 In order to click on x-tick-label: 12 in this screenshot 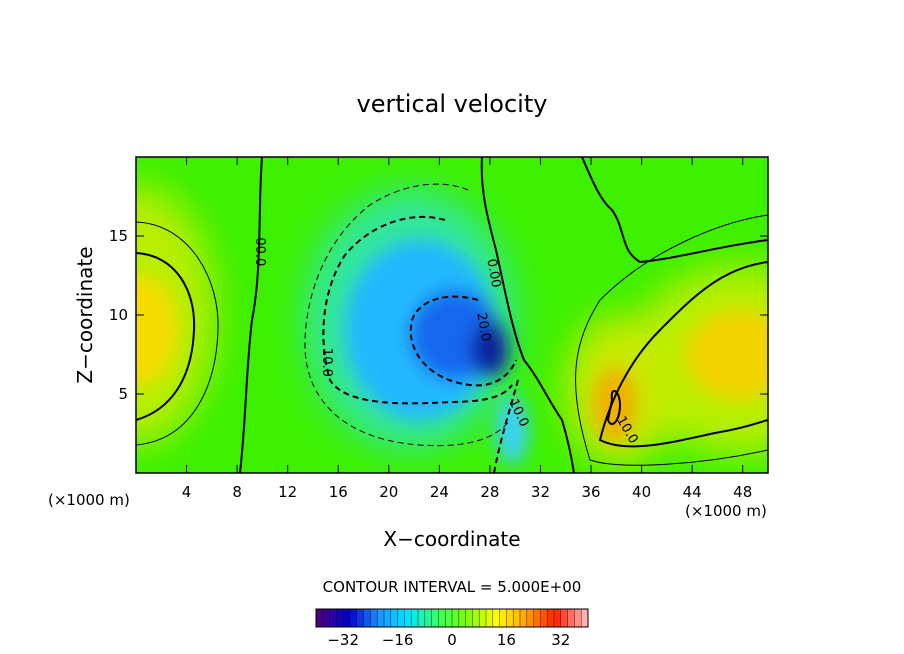, I will do `click(287, 492)`.